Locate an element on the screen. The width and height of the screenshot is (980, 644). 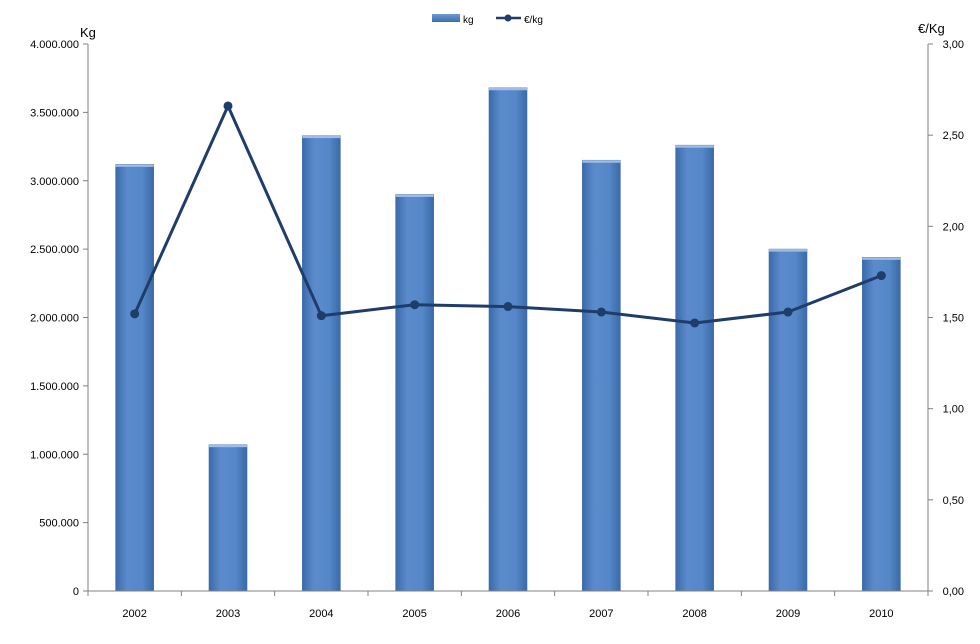
y-left-tick-label: 2.000.000 is located at coordinates (54, 319).